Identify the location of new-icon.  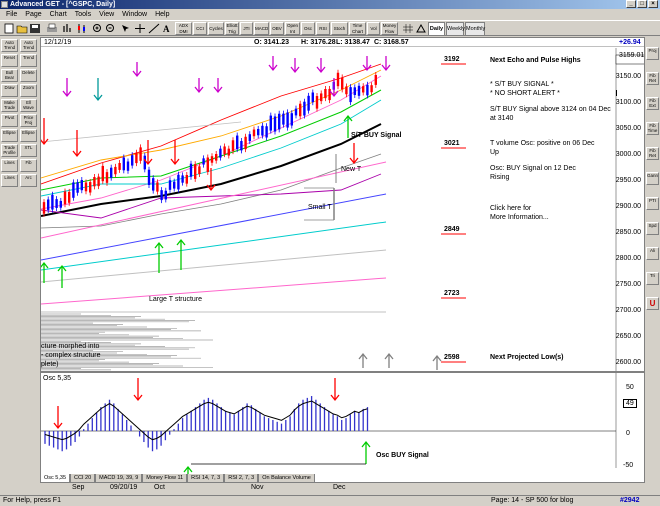
(9, 28).